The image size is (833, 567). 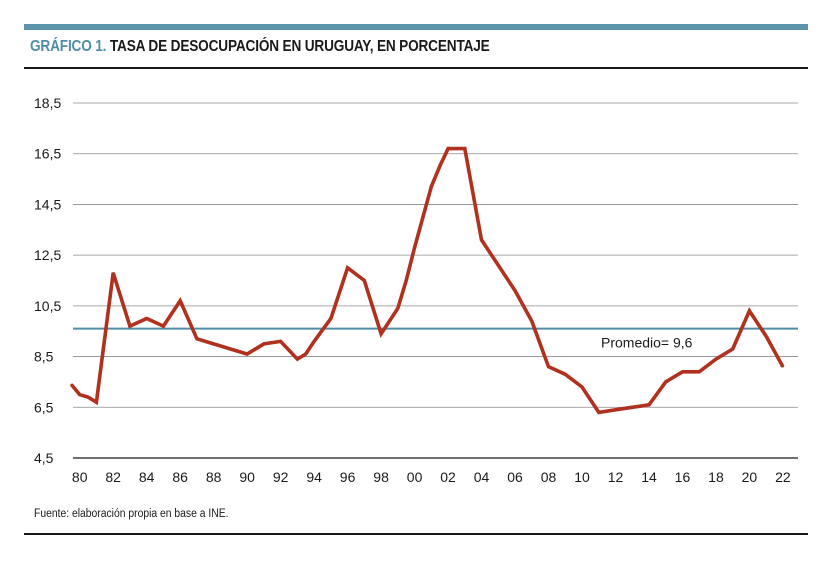 What do you see at coordinates (647, 343) in the screenshot?
I see `average-label: Promedio= 9,6` at bounding box center [647, 343].